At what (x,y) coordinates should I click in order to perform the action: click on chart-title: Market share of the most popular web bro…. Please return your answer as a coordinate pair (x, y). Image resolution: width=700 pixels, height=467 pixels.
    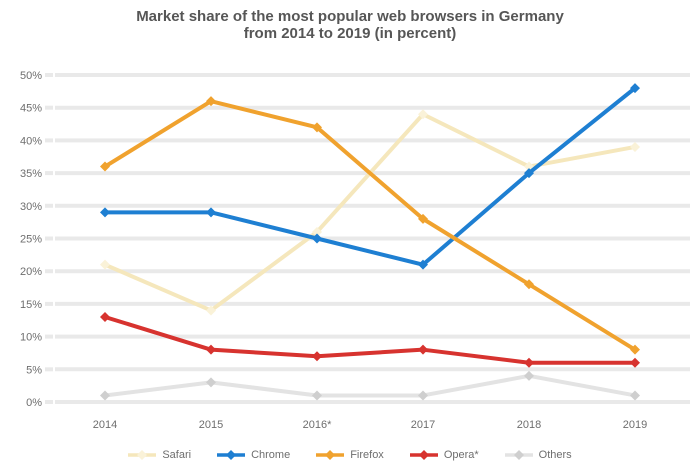
    Looking at the image, I should click on (350, 25).